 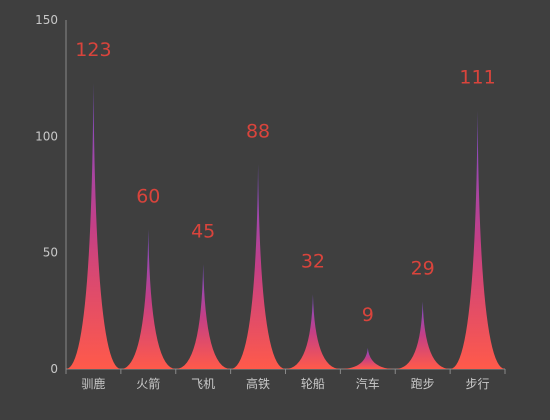 I want to click on data-label: 88, so click(x=258, y=131).